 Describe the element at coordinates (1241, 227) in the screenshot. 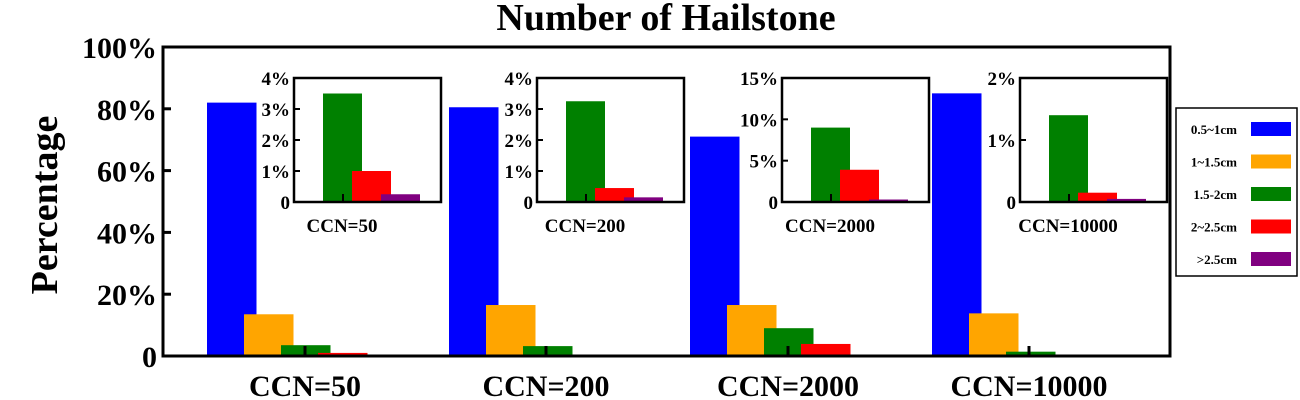

I see `legend-item-2~2.5cm: 2~2.5cm` at that location.